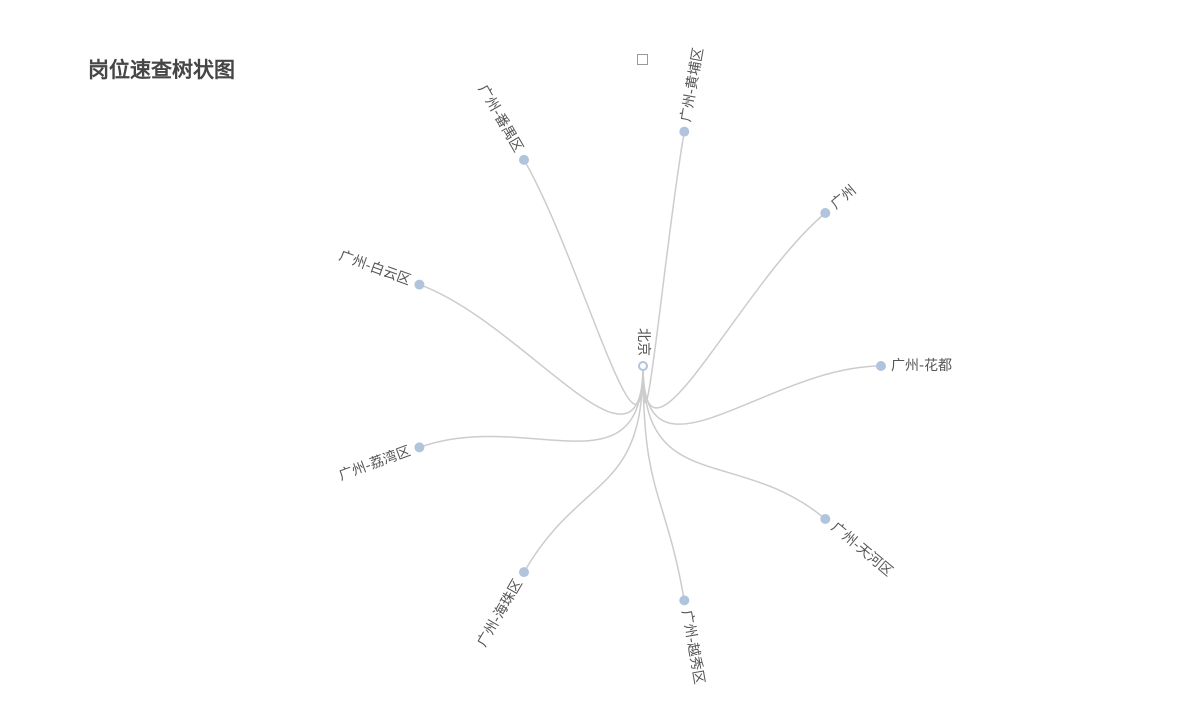 This screenshot has width=1192, height=714. Describe the element at coordinates (692, 647) in the screenshot. I see `tree-leaf-label: 广州-越秀区` at that location.